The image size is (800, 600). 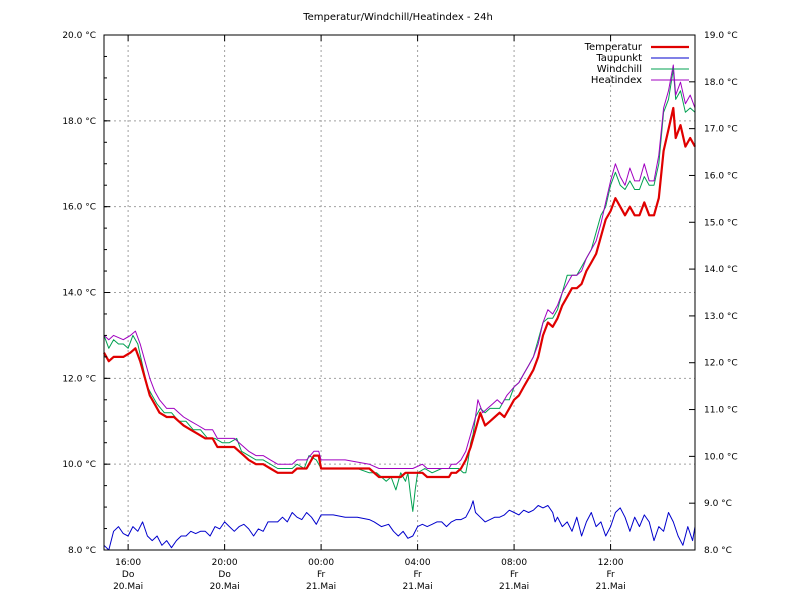 I want to click on y-right-tick-label: 13.0 °C, so click(x=721, y=317).